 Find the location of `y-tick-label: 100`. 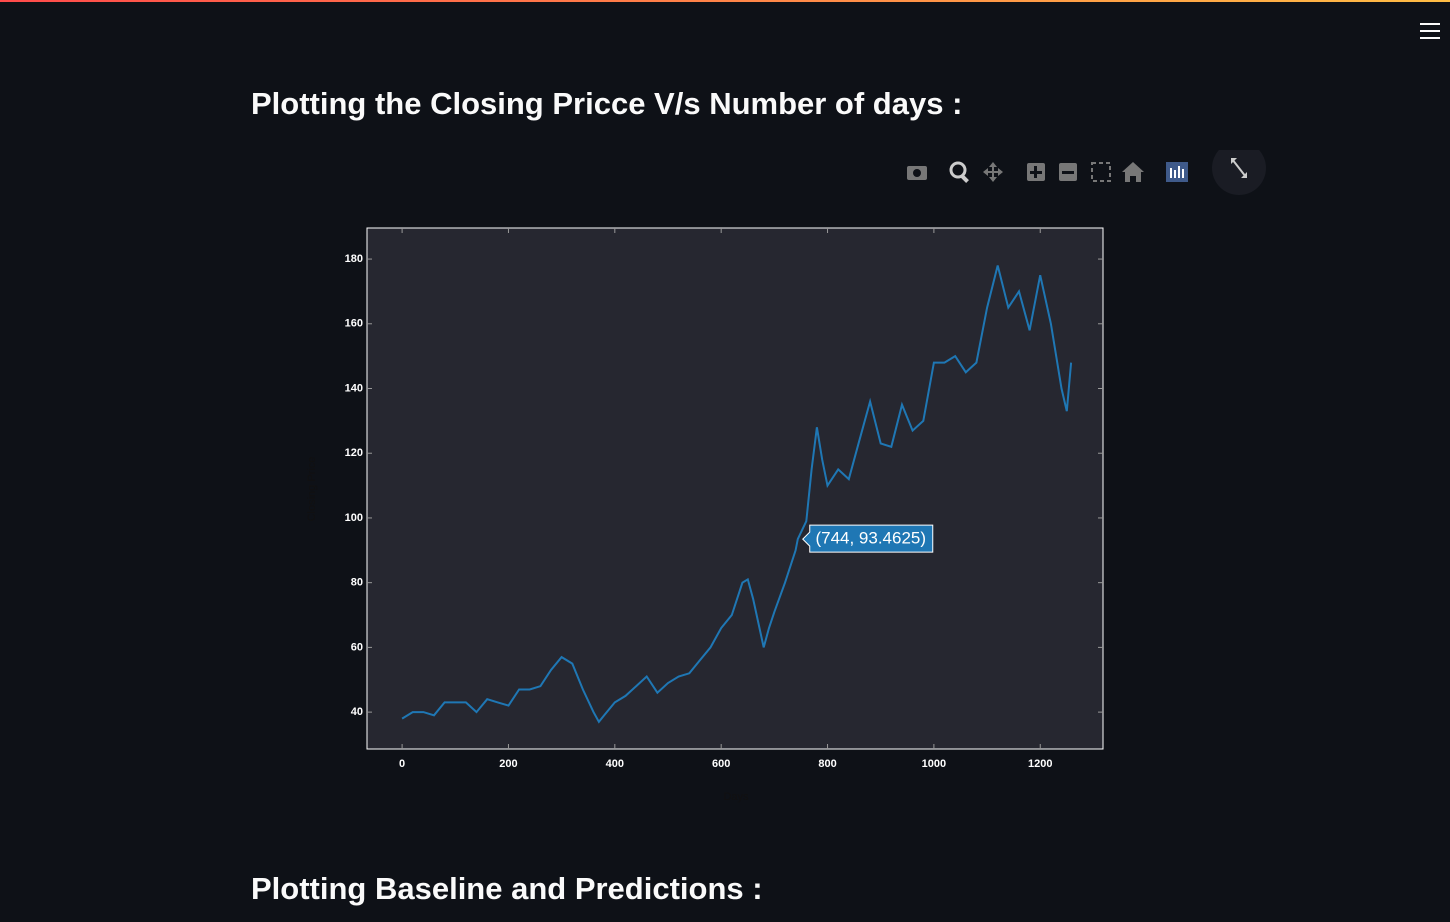

y-tick-label: 100 is located at coordinates (354, 518).